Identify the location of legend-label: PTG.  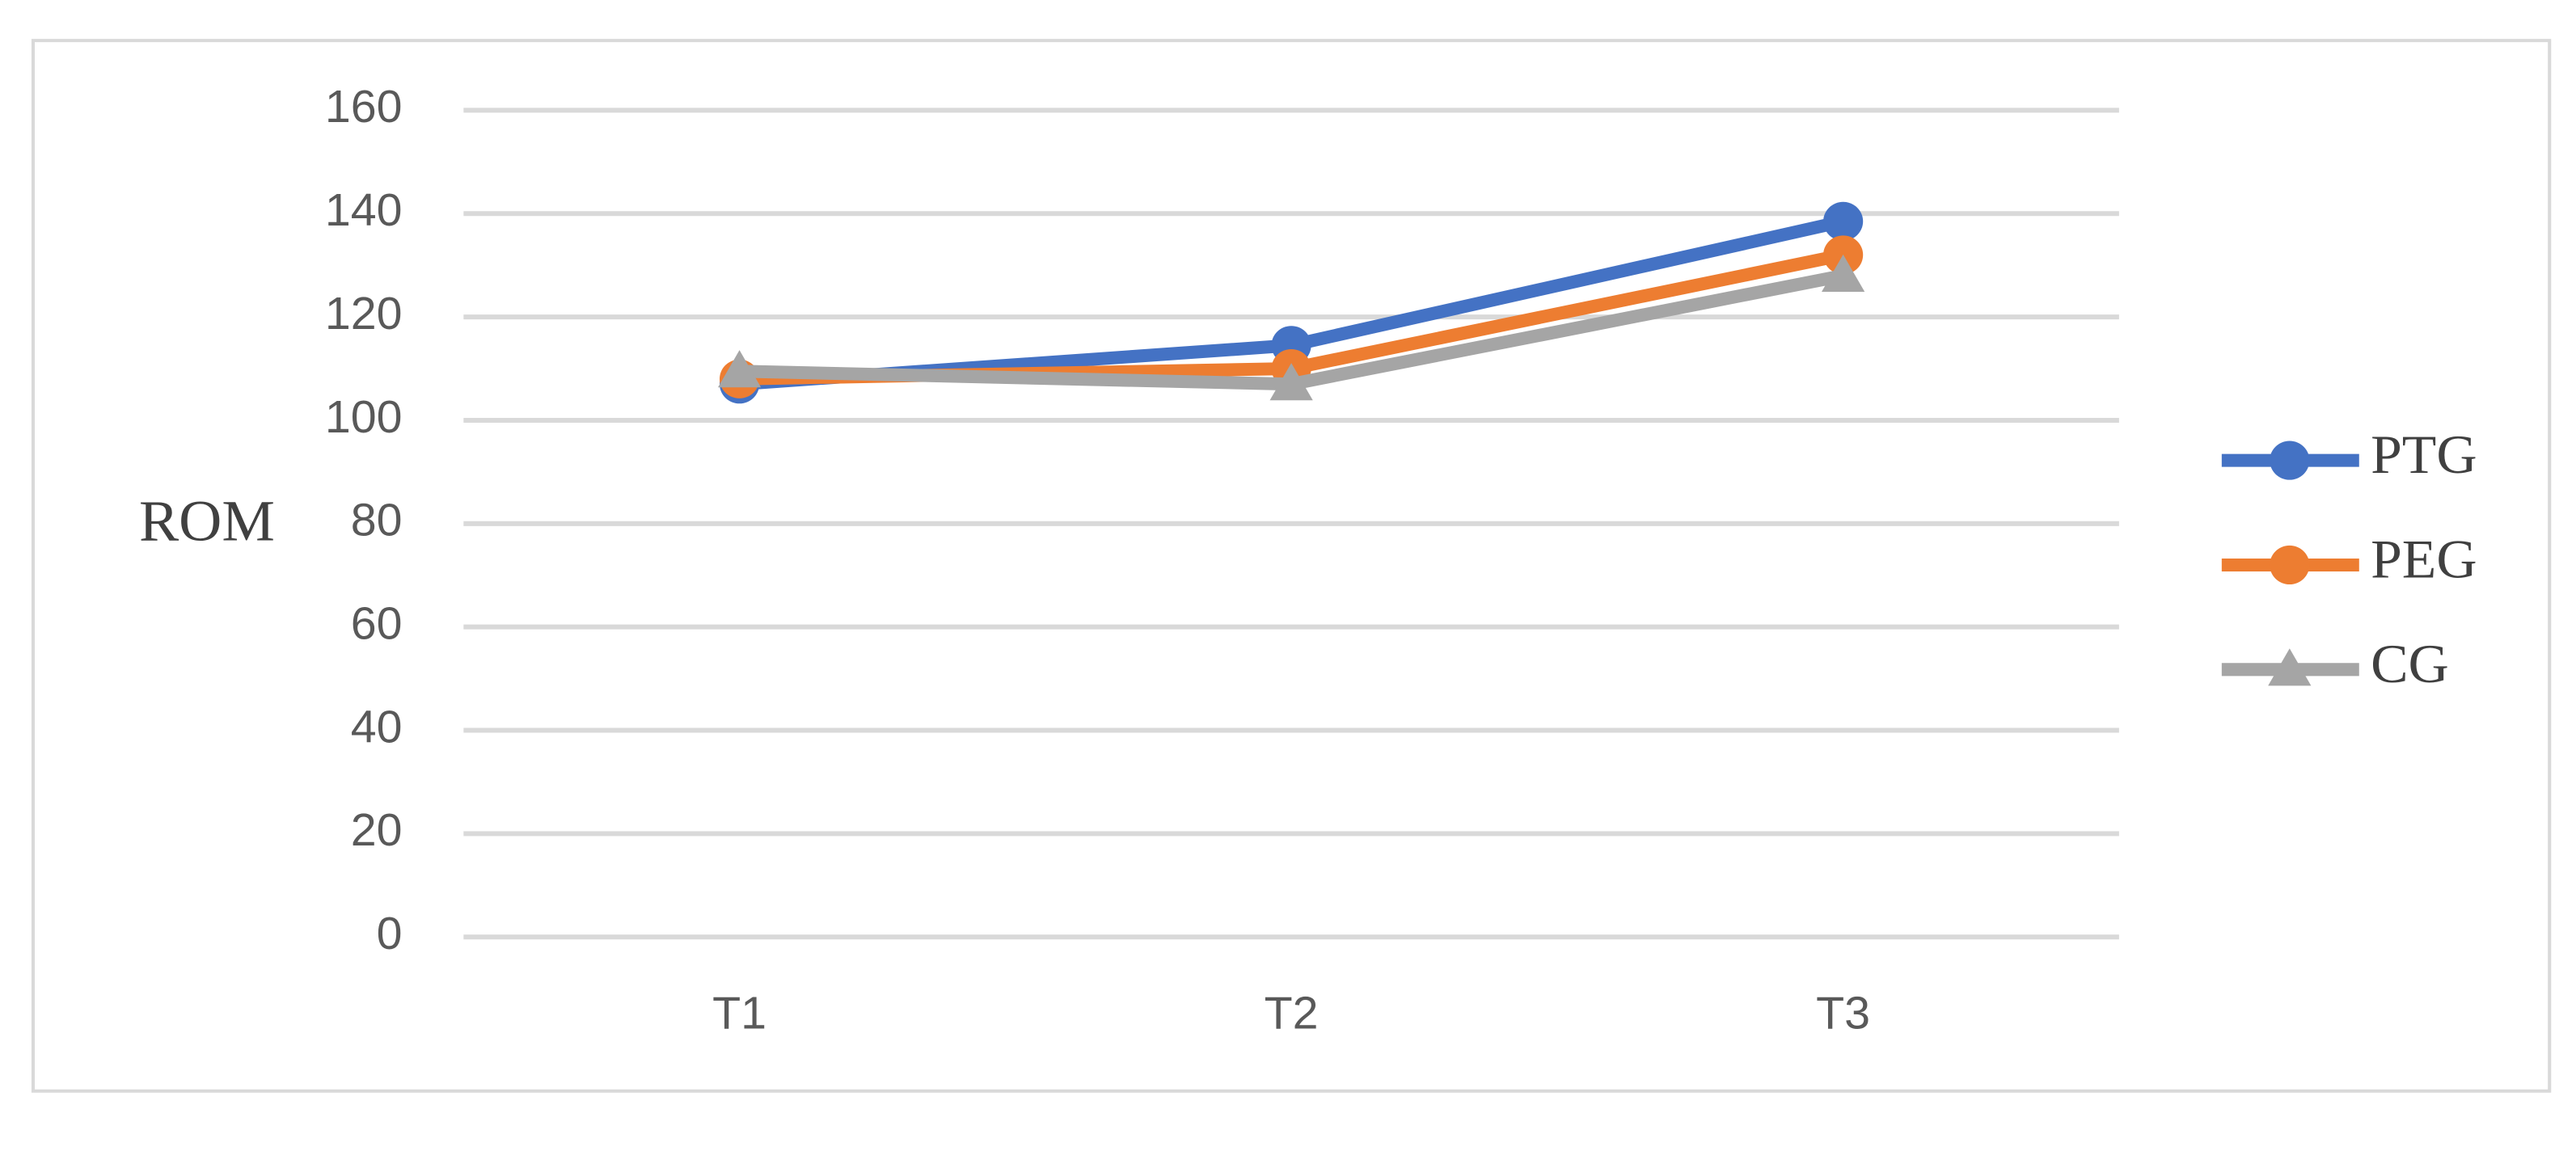
(2424, 454).